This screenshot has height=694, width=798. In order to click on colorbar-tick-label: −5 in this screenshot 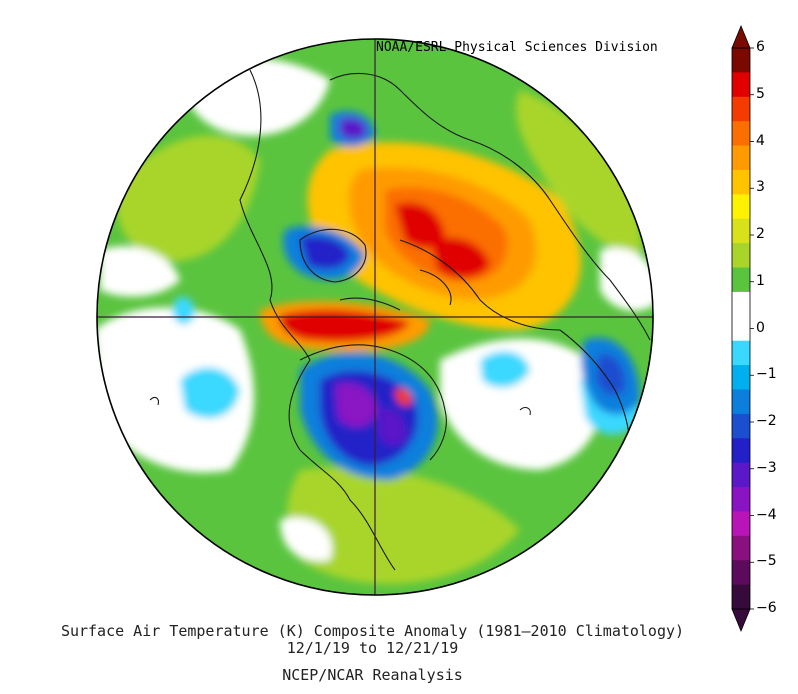, I will do `click(766, 561)`.